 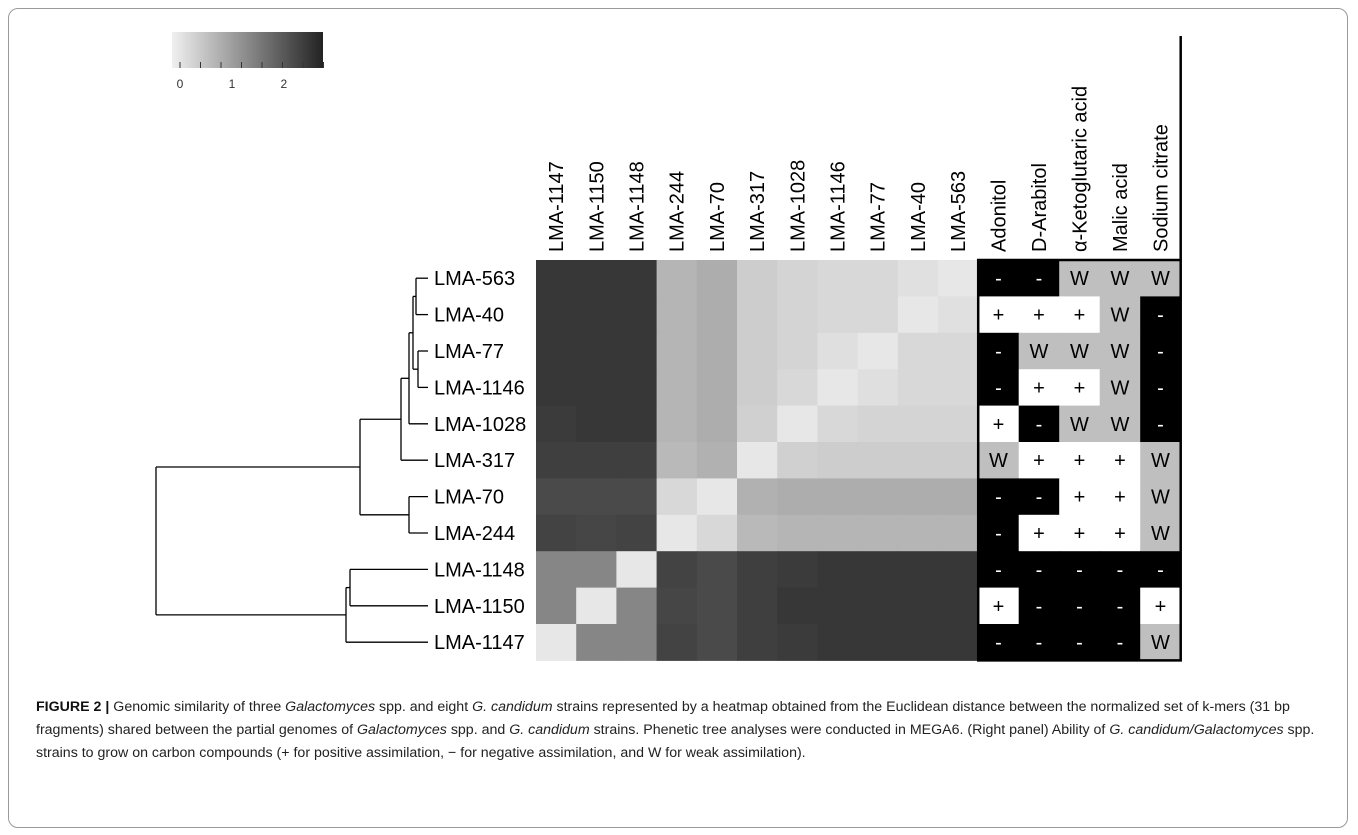 What do you see at coordinates (959, 211) in the screenshot?
I see `column-label: LMA-563` at bounding box center [959, 211].